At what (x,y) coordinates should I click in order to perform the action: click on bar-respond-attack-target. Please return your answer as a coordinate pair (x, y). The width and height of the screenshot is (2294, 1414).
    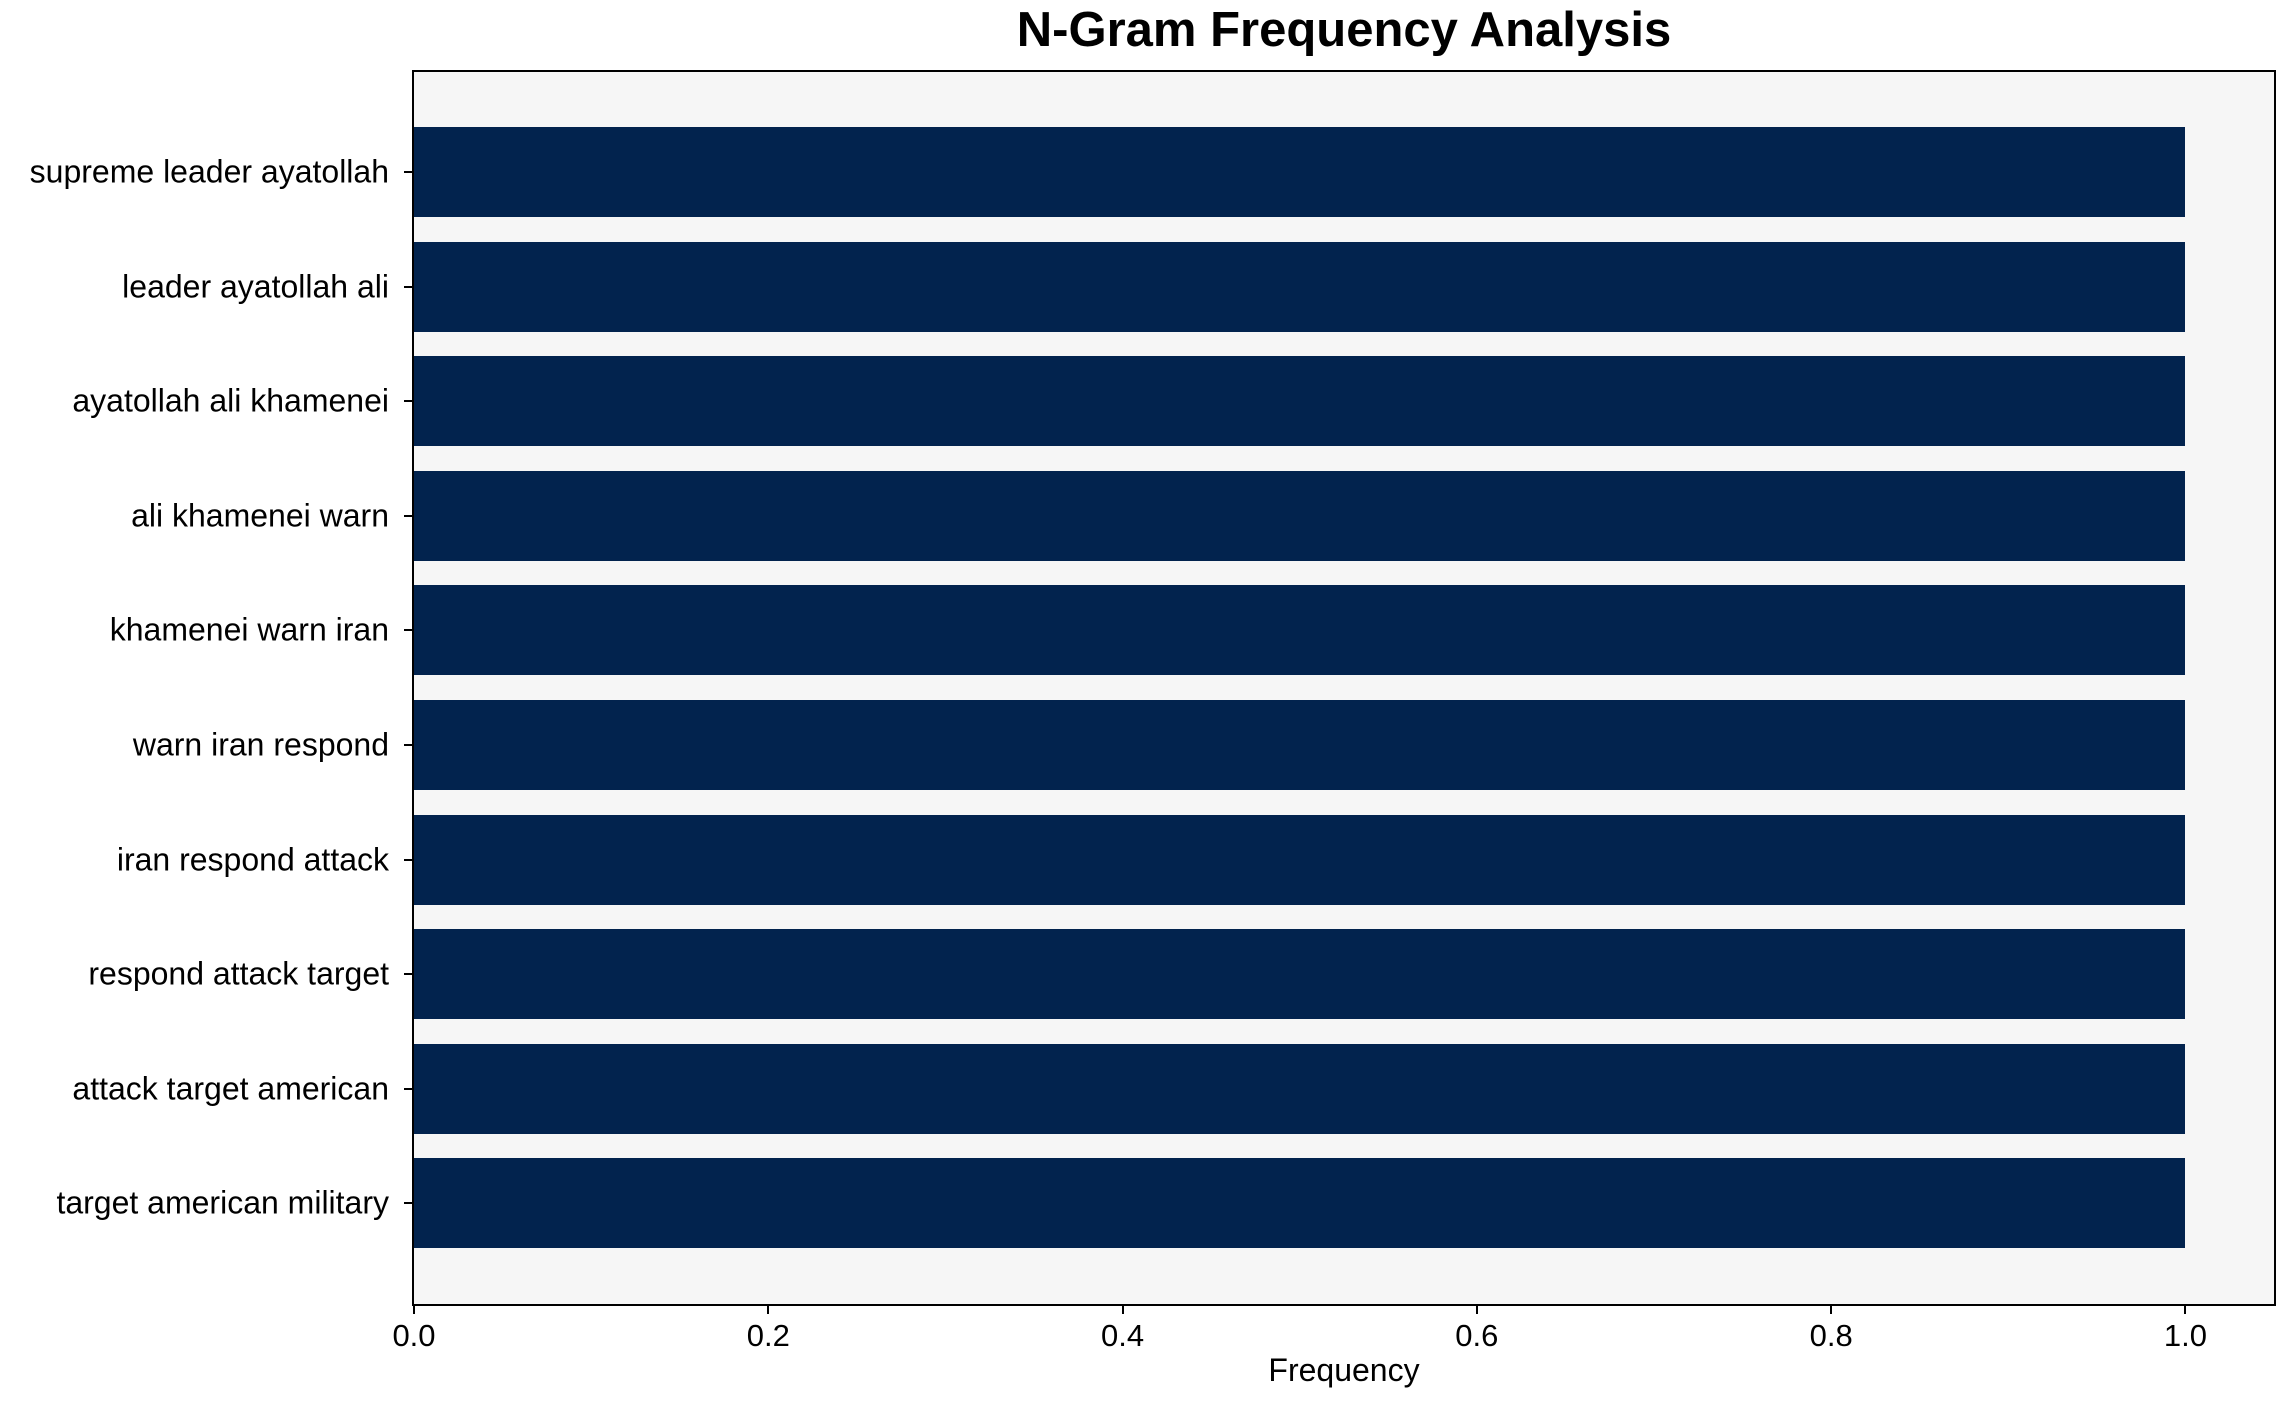
    Looking at the image, I should click on (1300, 974).